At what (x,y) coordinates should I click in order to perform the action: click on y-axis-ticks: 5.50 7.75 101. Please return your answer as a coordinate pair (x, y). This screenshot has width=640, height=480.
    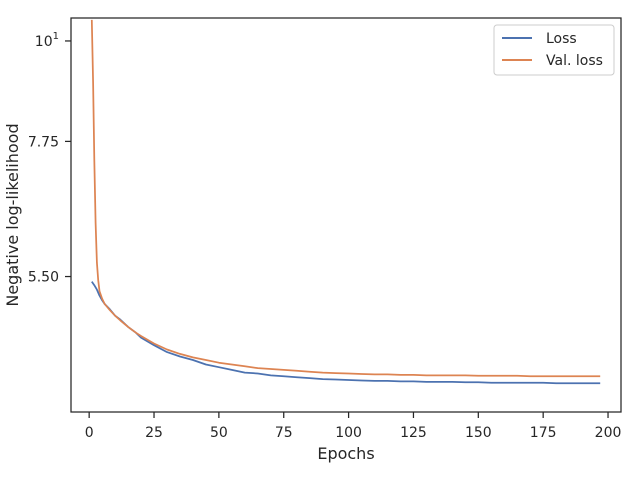
    Looking at the image, I should click on (49, 158).